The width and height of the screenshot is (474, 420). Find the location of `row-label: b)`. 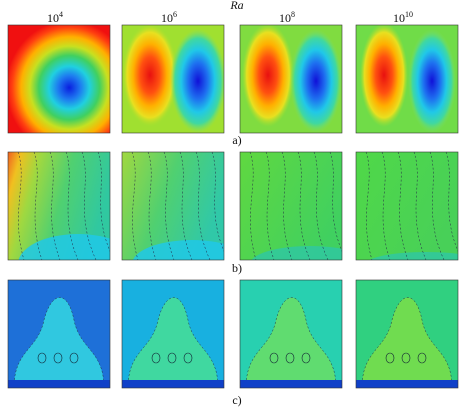

row-label: b) is located at coordinates (237, 268).